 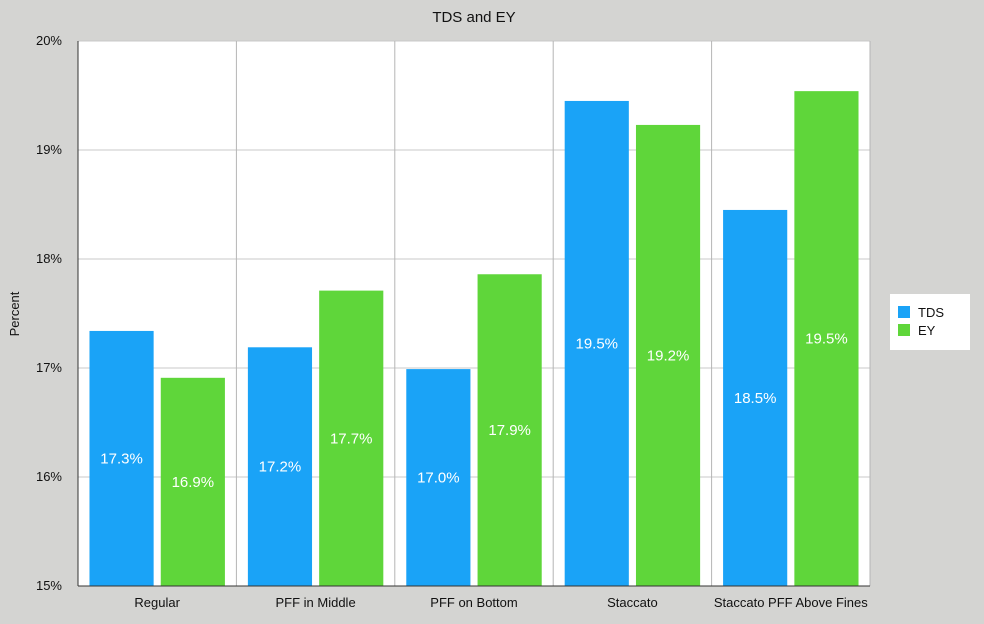 What do you see at coordinates (157, 602) in the screenshot?
I see `x-category-label: Regular` at bounding box center [157, 602].